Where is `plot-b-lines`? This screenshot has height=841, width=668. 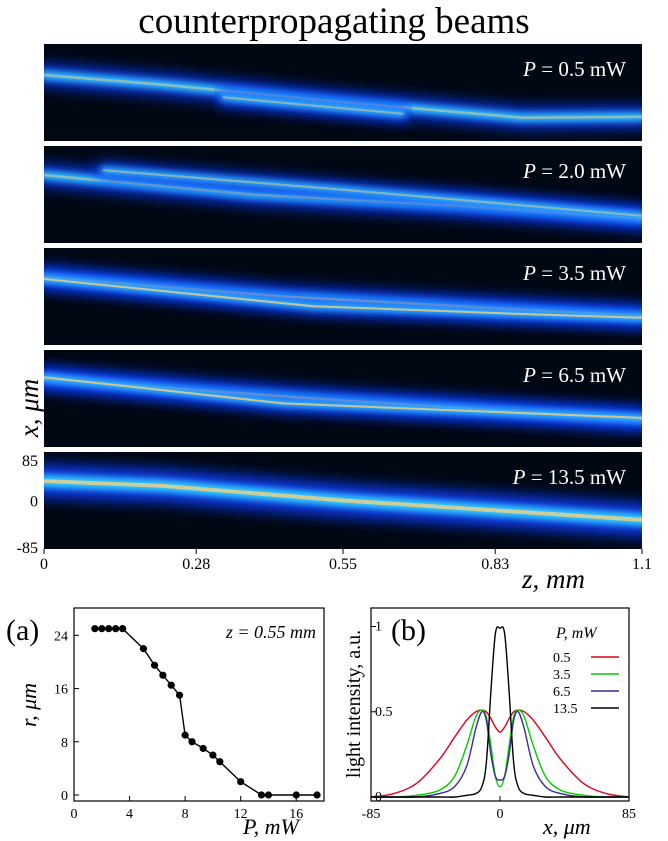
plot-b-lines is located at coordinates (500, 712).